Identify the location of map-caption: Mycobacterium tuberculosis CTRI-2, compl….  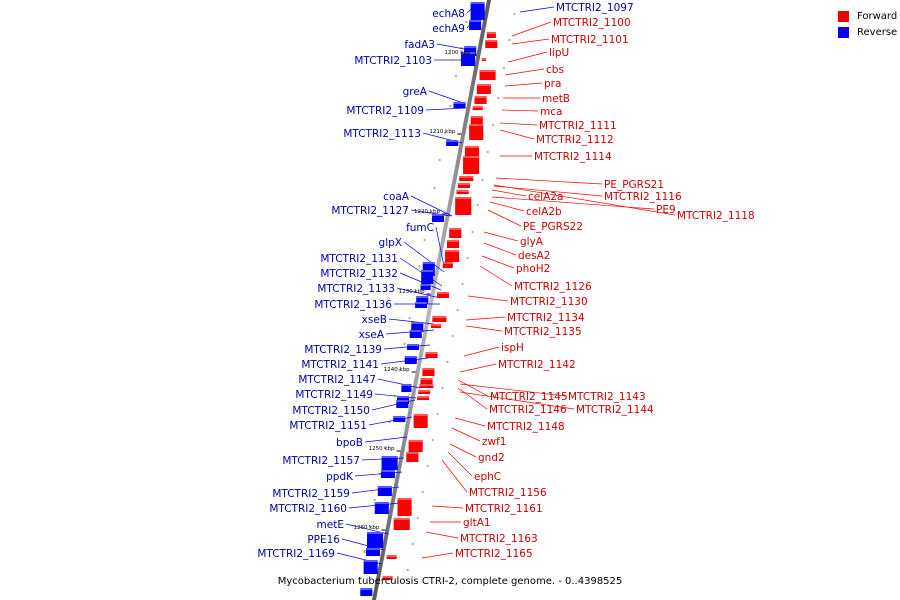
(450, 581).